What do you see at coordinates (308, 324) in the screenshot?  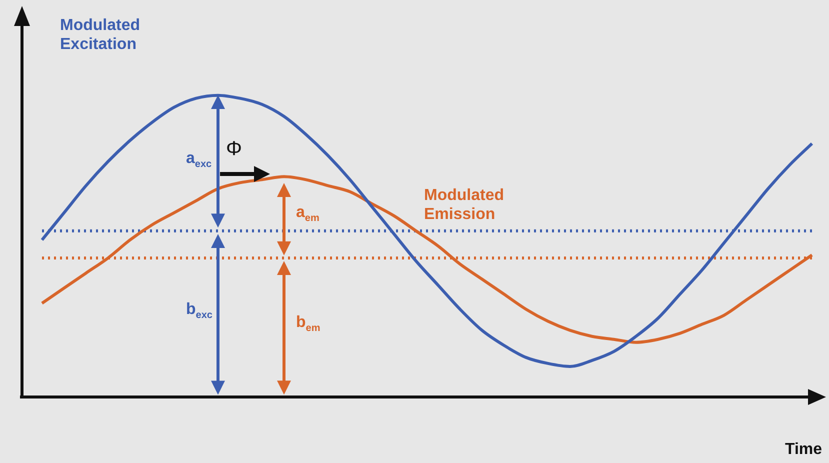 I see `annotation: b$_{em}$` at bounding box center [308, 324].